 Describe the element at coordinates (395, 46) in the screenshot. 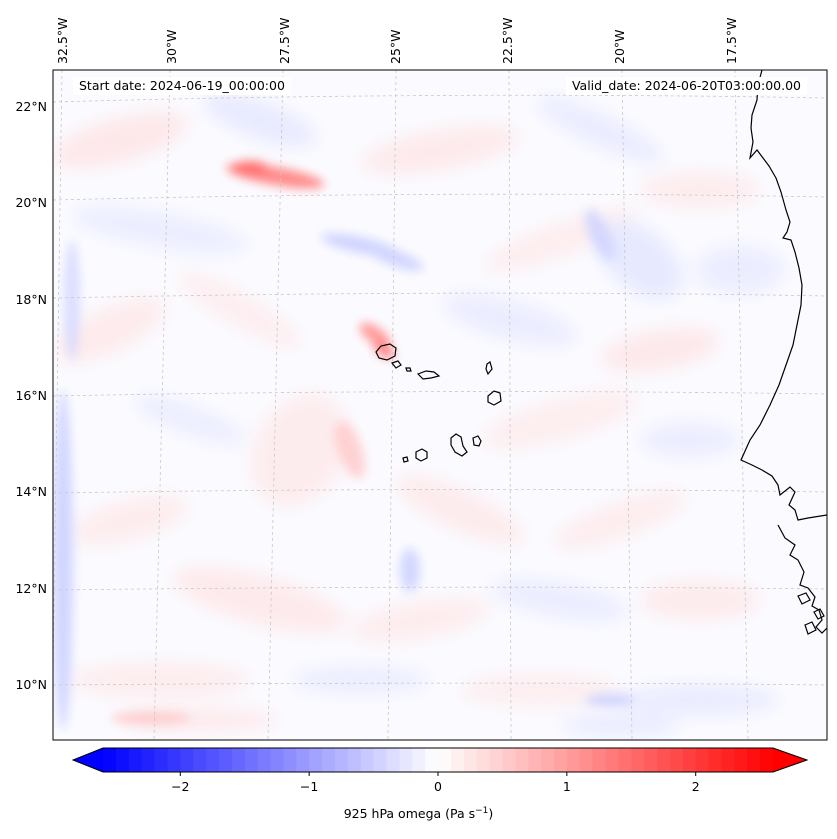

I see `lon-label: 25°W` at that location.